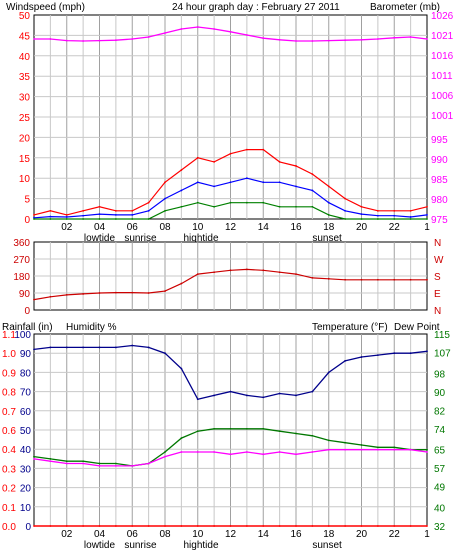 The height and width of the screenshot is (559, 468). I want to click on panel1-x-tick-label: 12, so click(231, 227).